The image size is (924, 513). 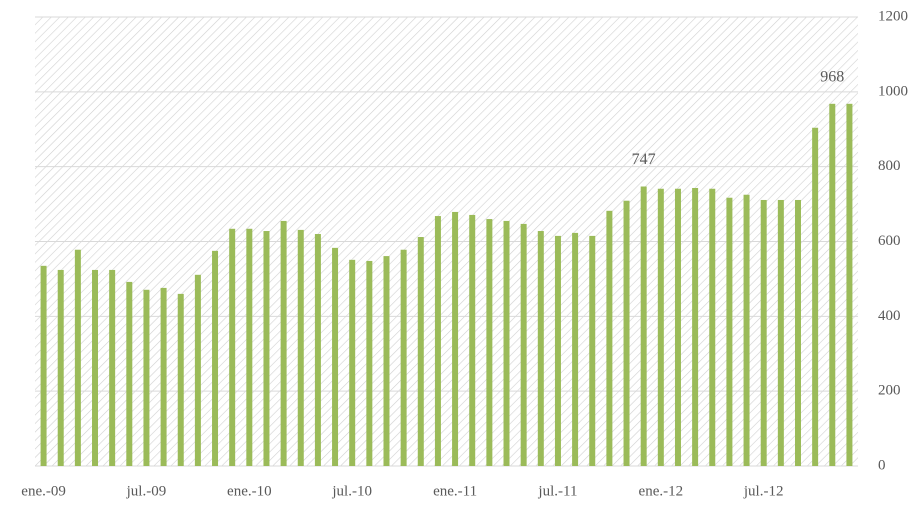 What do you see at coordinates (893, 91) in the screenshot?
I see `y-tick-label: 1000` at bounding box center [893, 91].